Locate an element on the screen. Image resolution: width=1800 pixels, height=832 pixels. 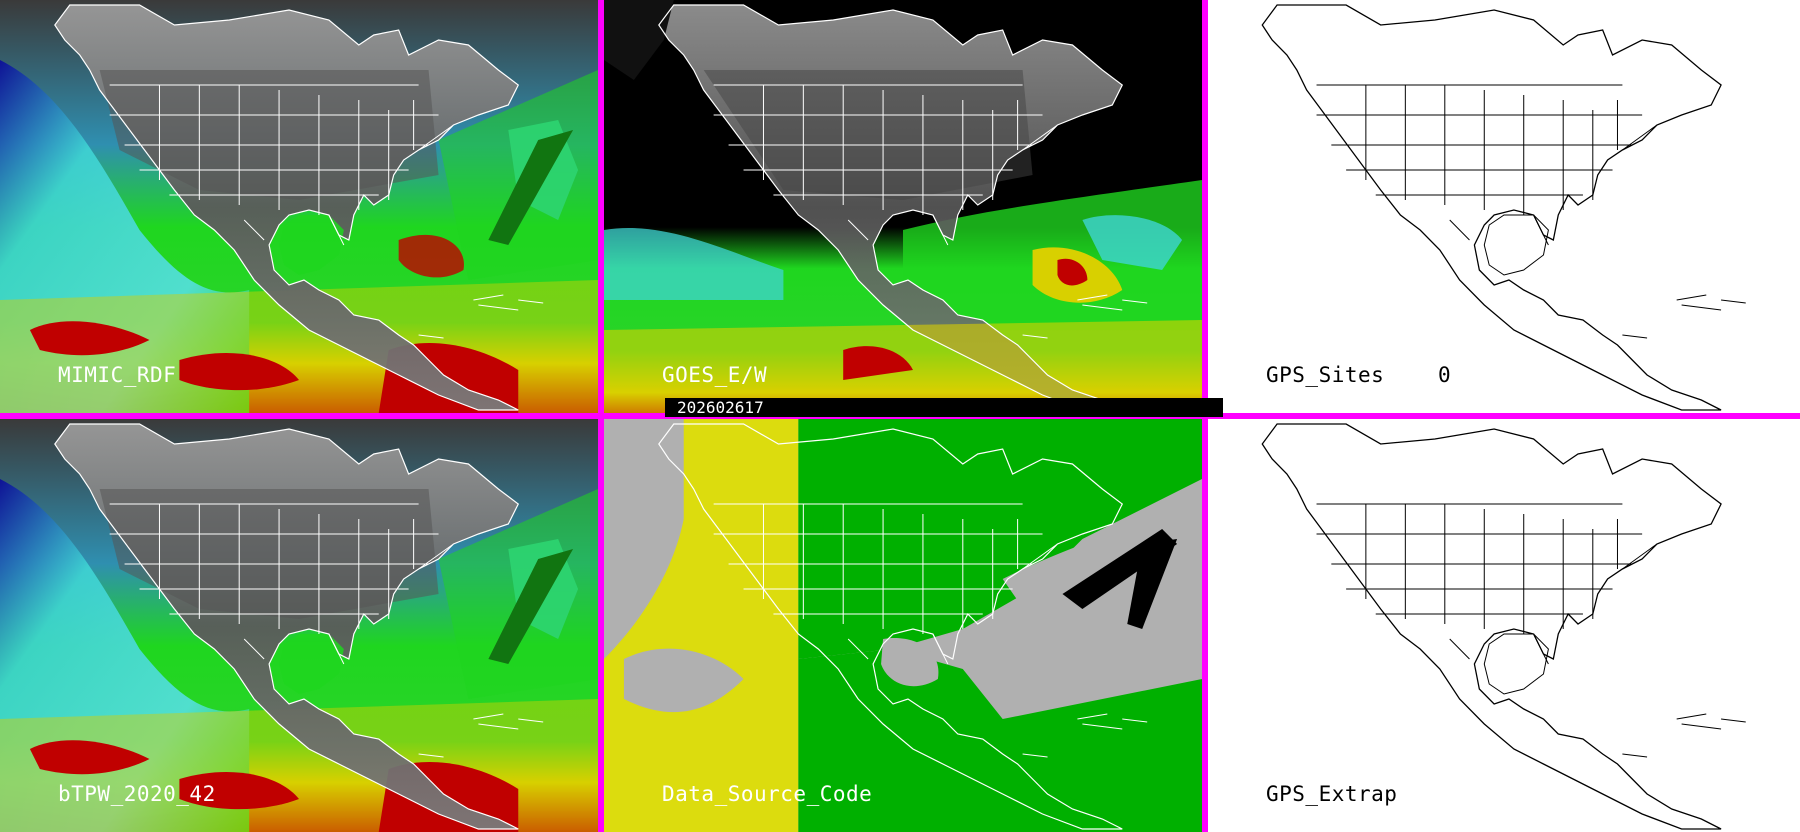
gps-site-count: 0 is located at coordinates (1444, 375).